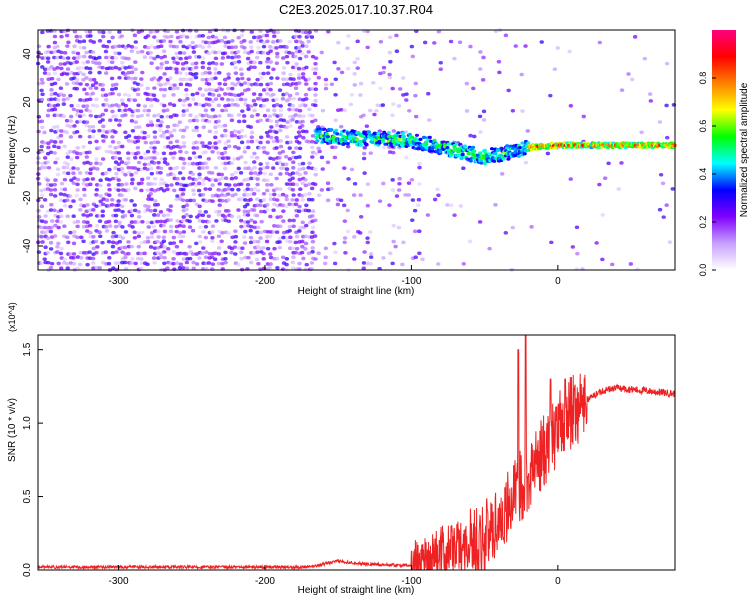 The width and height of the screenshot is (750, 605). What do you see at coordinates (558, 581) in the screenshot?
I see `snr-x-tick-label: 0` at bounding box center [558, 581].